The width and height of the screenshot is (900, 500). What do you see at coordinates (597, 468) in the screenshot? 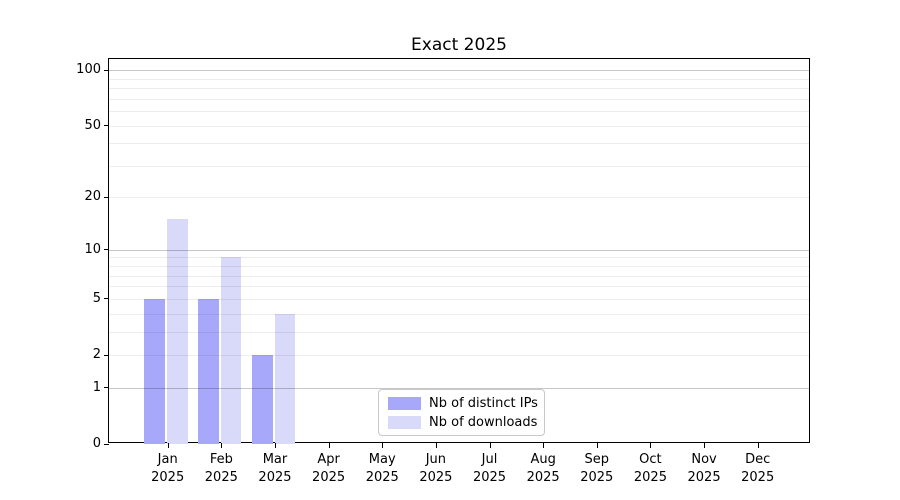
I see `x-tick-label: Sep 2025` at bounding box center [597, 468].